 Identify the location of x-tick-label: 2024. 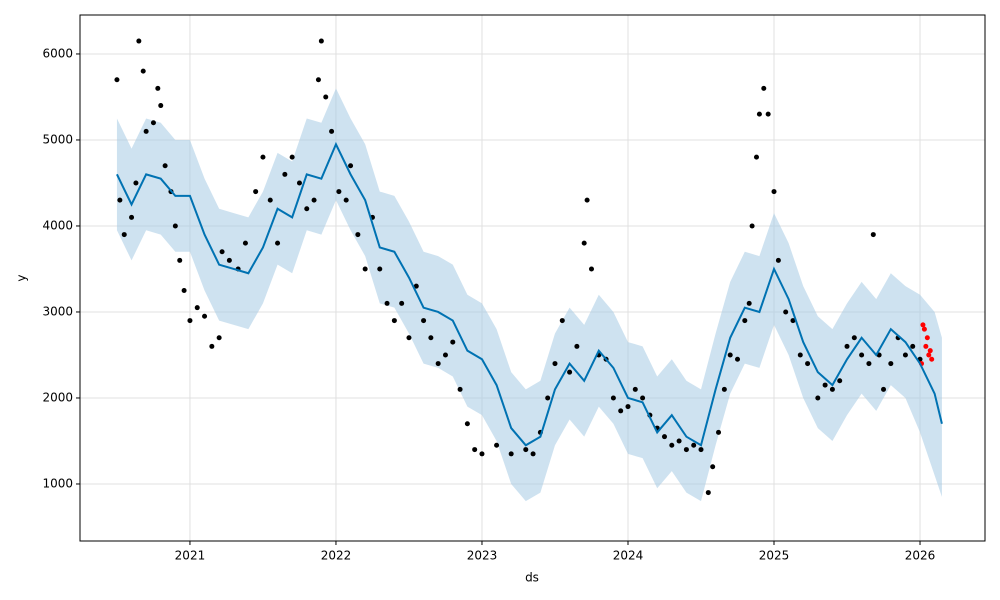
(628, 556).